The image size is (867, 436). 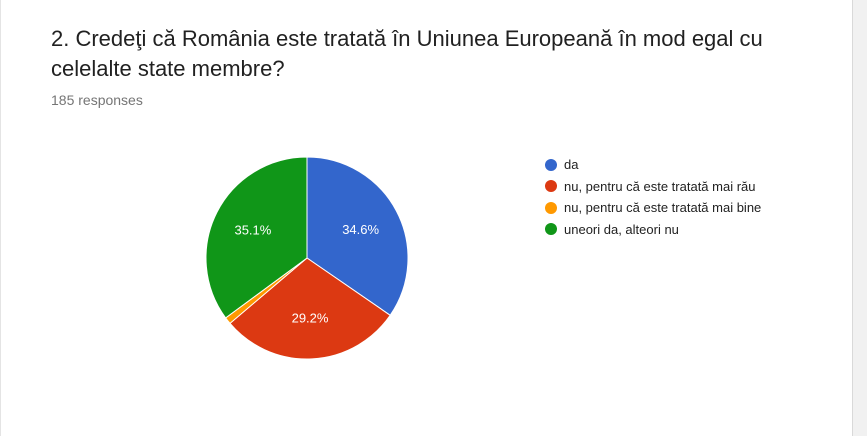 What do you see at coordinates (860, 218) in the screenshot?
I see `page-gutter` at bounding box center [860, 218].